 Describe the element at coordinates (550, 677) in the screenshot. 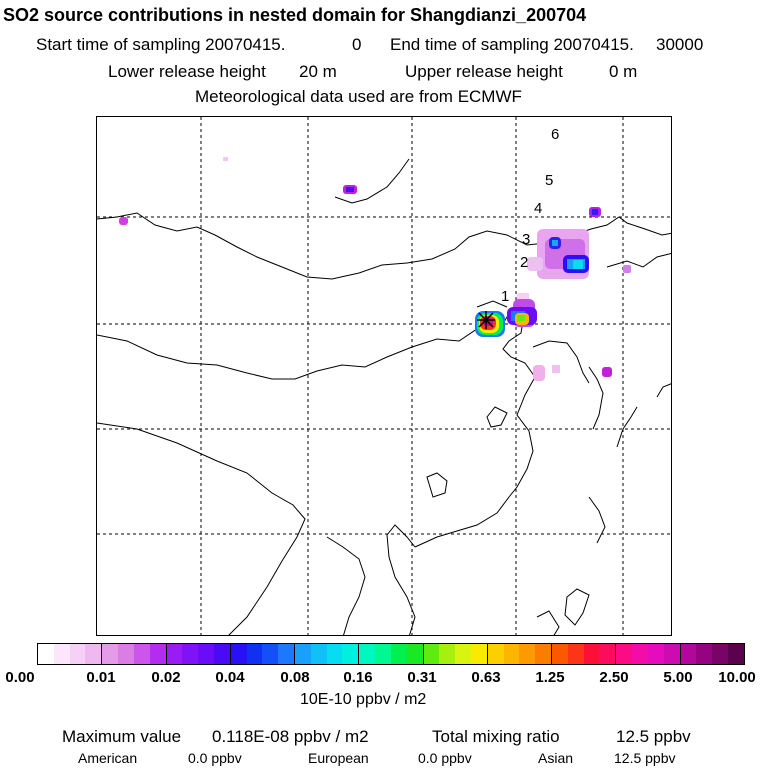

I see `colorbar-tick-label: 1.25` at that location.